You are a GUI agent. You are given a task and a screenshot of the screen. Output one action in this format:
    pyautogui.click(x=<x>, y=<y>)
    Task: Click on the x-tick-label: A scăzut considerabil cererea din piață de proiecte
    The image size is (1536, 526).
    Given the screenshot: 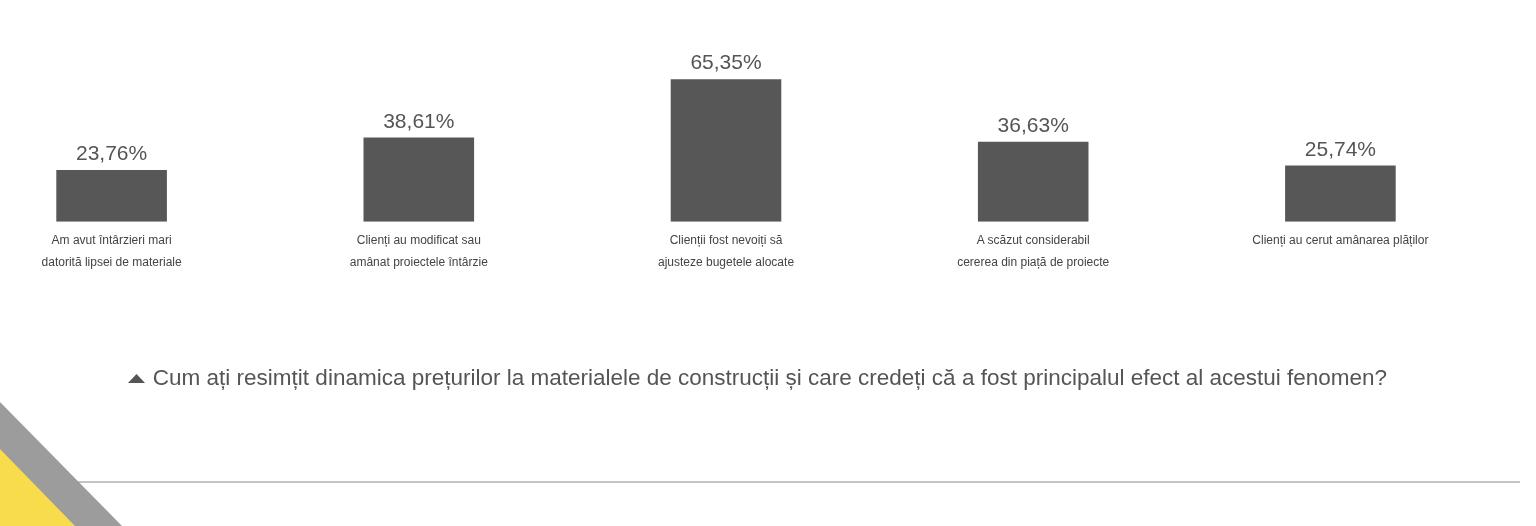 What is the action you would take?
    pyautogui.click(x=1033, y=250)
    